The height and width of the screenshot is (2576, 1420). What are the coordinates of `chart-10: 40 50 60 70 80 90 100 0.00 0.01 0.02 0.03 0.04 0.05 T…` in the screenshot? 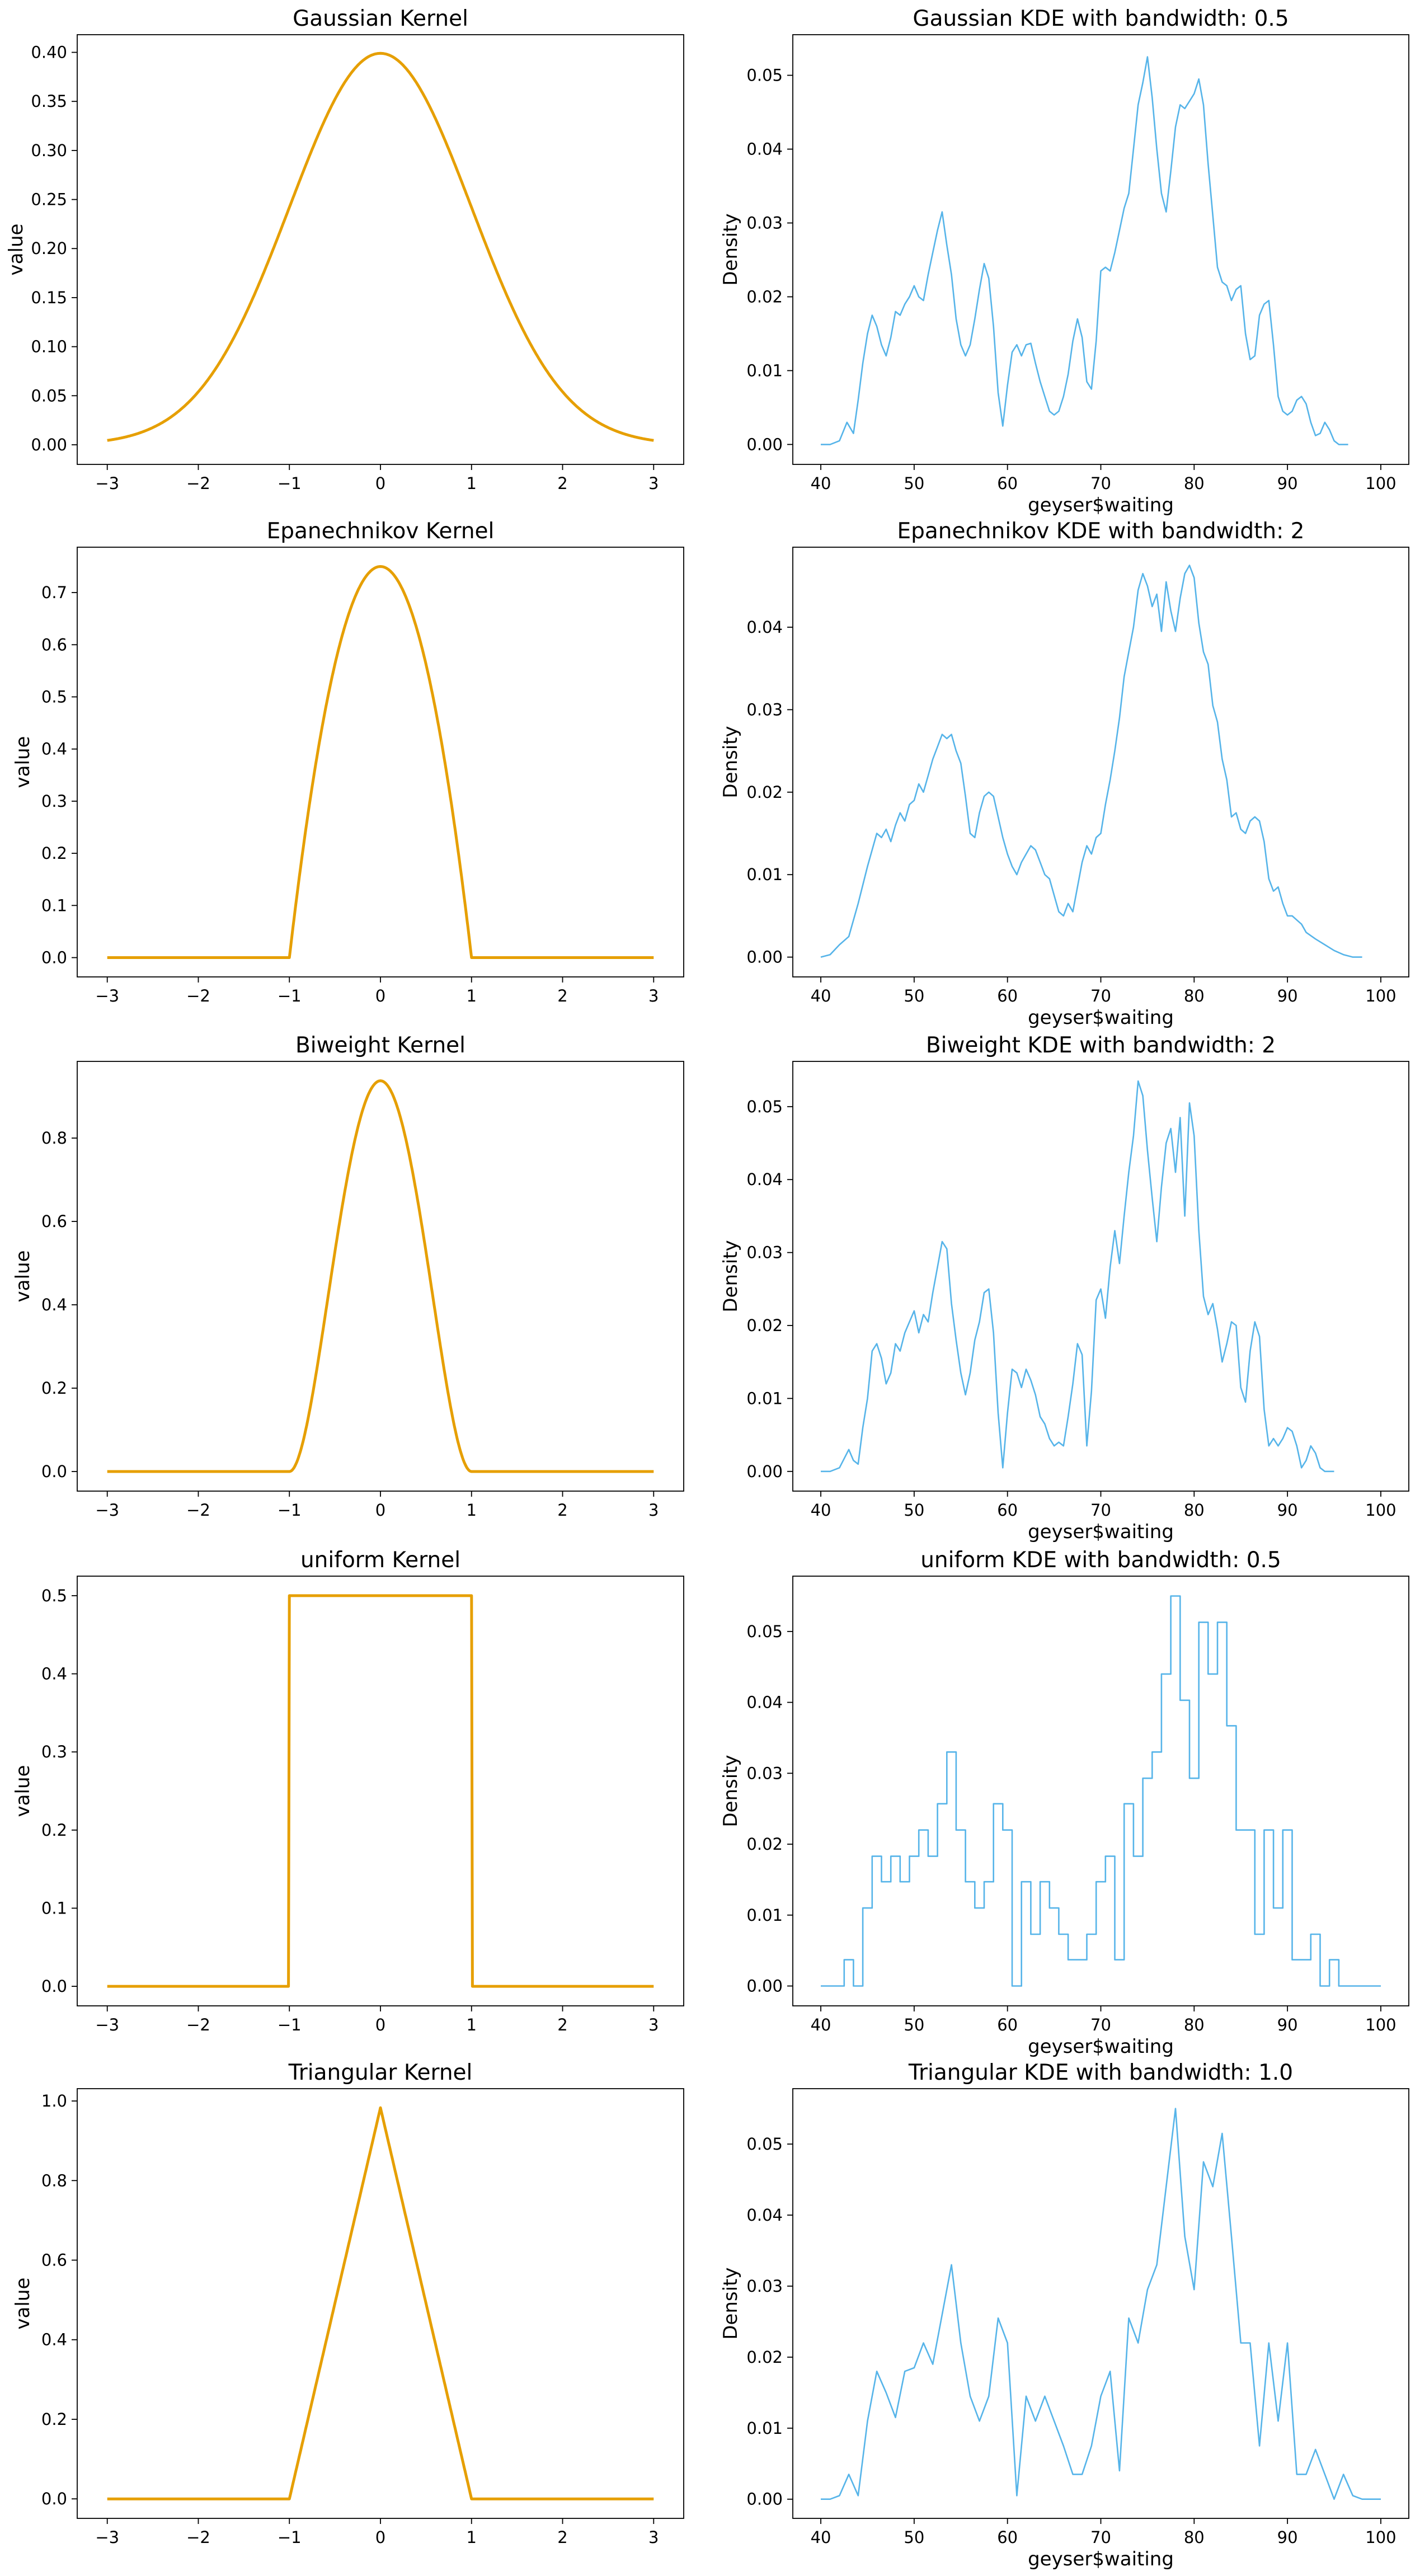 It's located at (1065, 2315).